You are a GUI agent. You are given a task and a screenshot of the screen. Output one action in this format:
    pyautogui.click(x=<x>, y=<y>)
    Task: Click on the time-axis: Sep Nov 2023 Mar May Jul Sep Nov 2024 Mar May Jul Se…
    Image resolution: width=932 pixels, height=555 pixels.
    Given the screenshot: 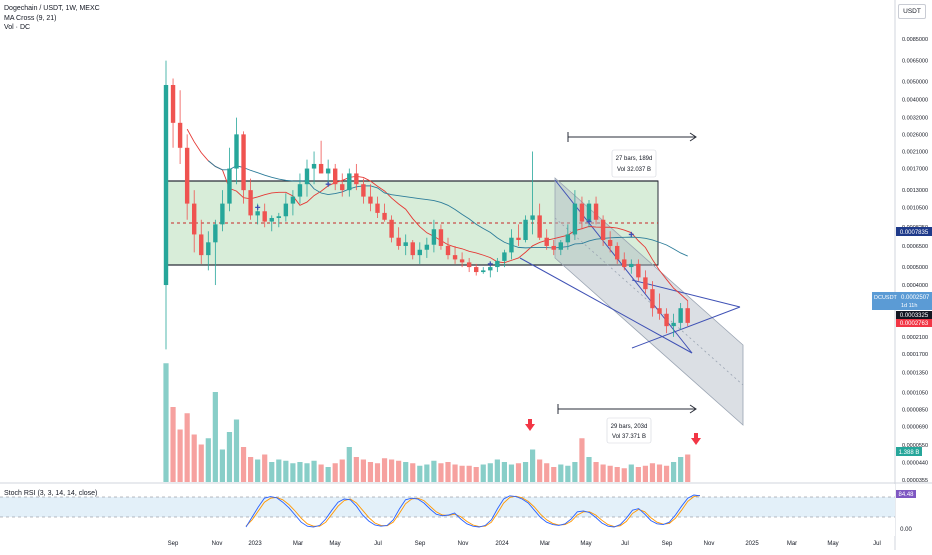 What is the action you would take?
    pyautogui.click(x=524, y=544)
    